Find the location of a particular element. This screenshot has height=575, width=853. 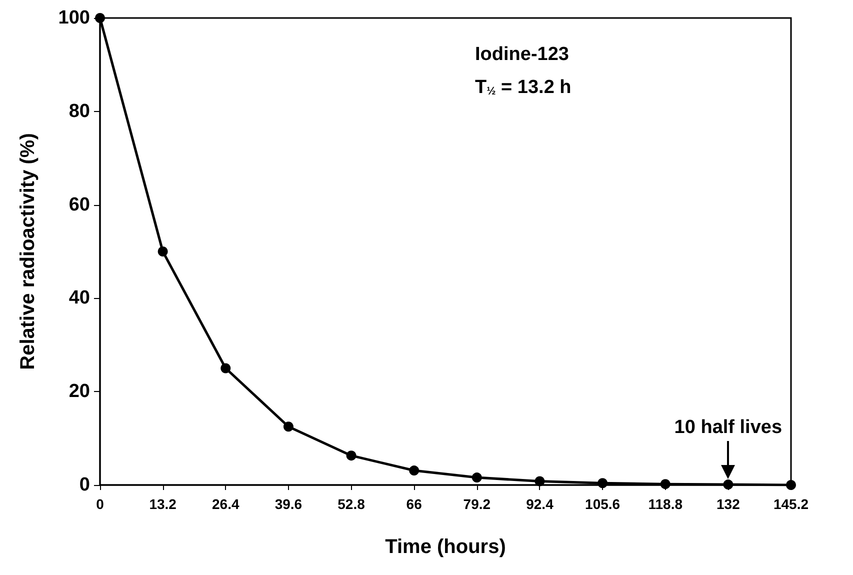

x-tick-label: 66 is located at coordinates (414, 504).